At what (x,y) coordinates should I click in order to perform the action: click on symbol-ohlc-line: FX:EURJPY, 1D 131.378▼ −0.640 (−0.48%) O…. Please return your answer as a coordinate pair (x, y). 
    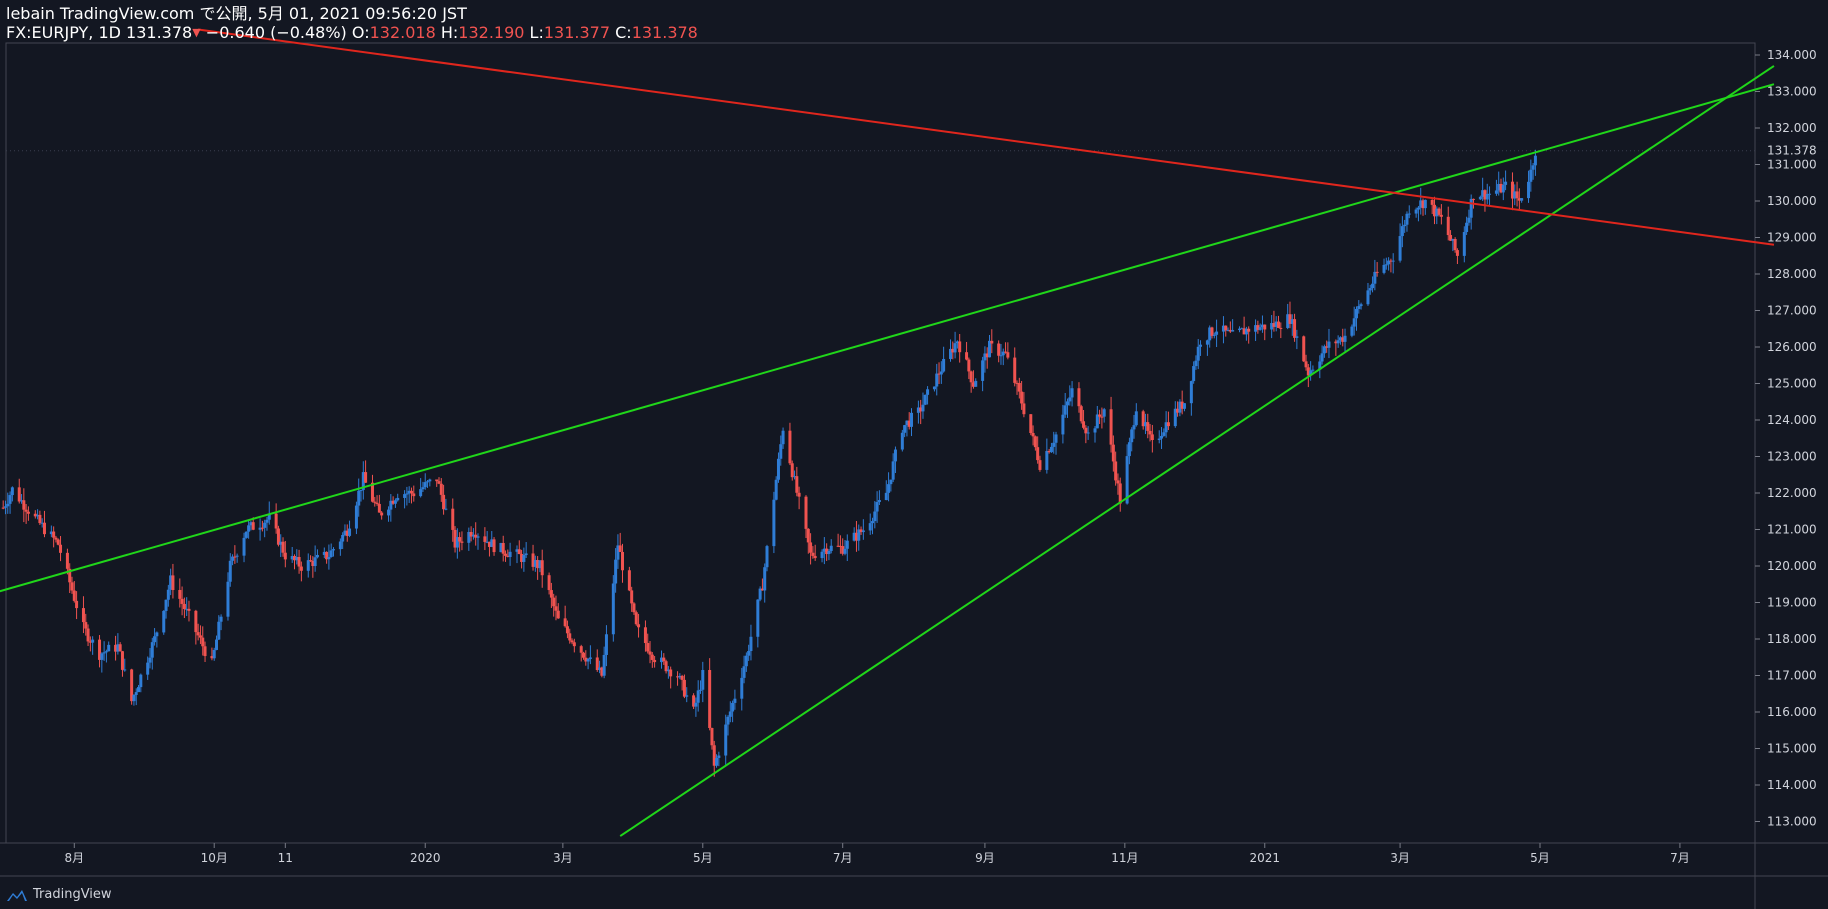
    Looking at the image, I should click on (352, 32).